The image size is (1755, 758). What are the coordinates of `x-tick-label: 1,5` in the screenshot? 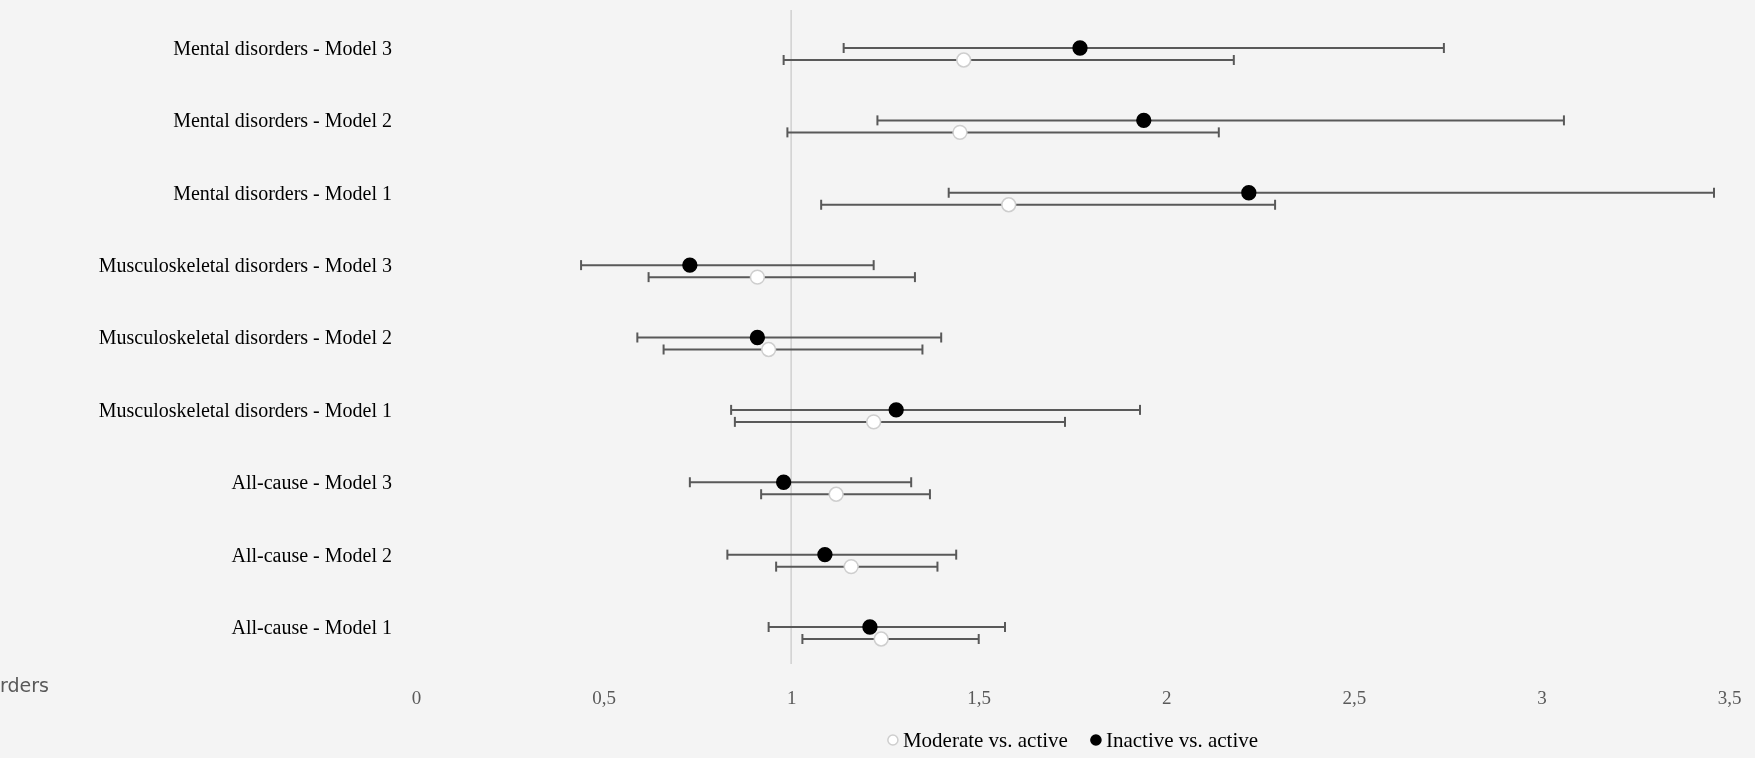 It's located at (979, 698).